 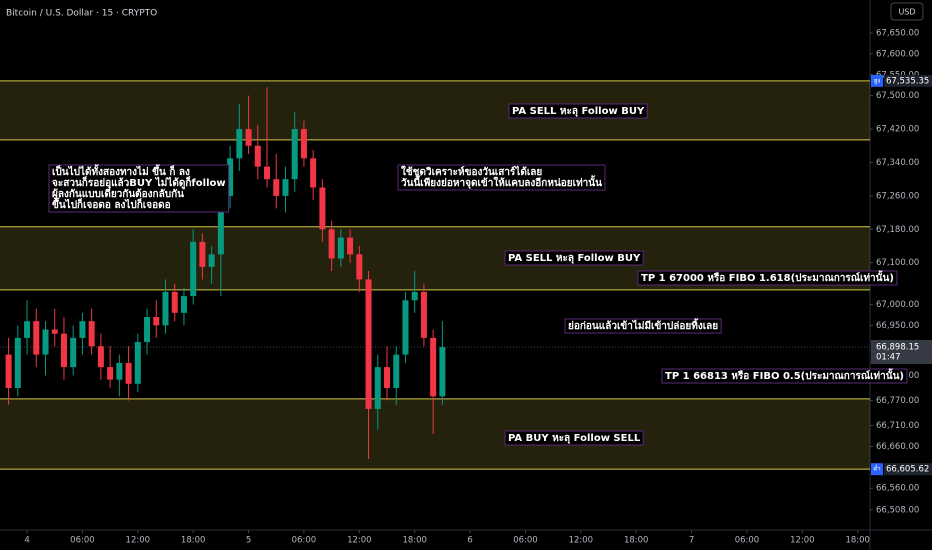 What do you see at coordinates (574, 438) in the screenshot?
I see `annotation: PA BUY หะลุ Follow SELL` at bounding box center [574, 438].